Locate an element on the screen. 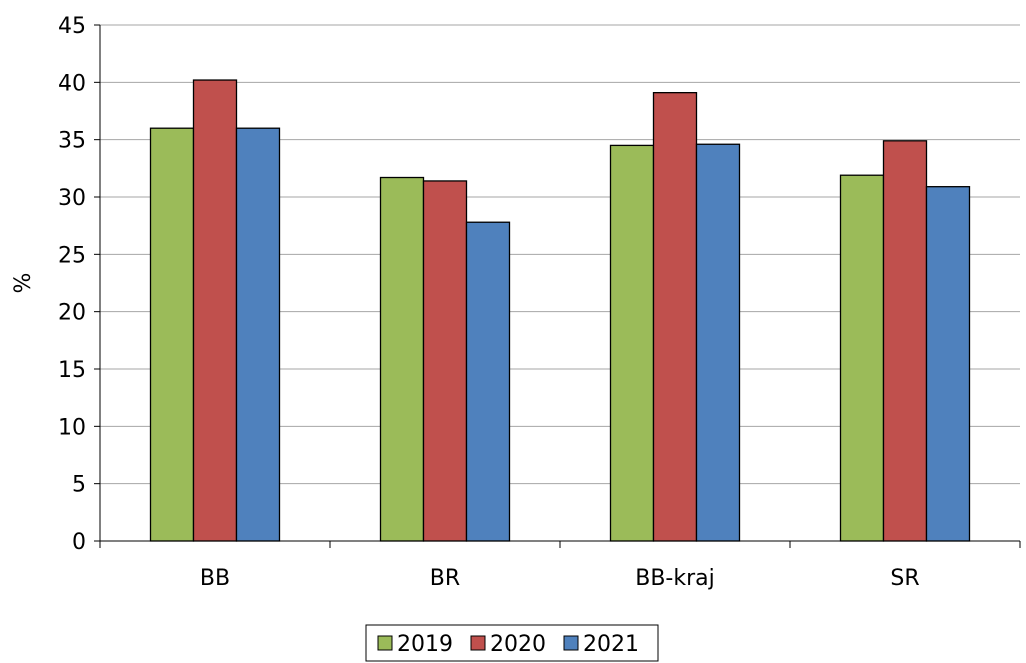 This screenshot has height=663, width=1026. bar-sr-2021 is located at coordinates (948, 364).